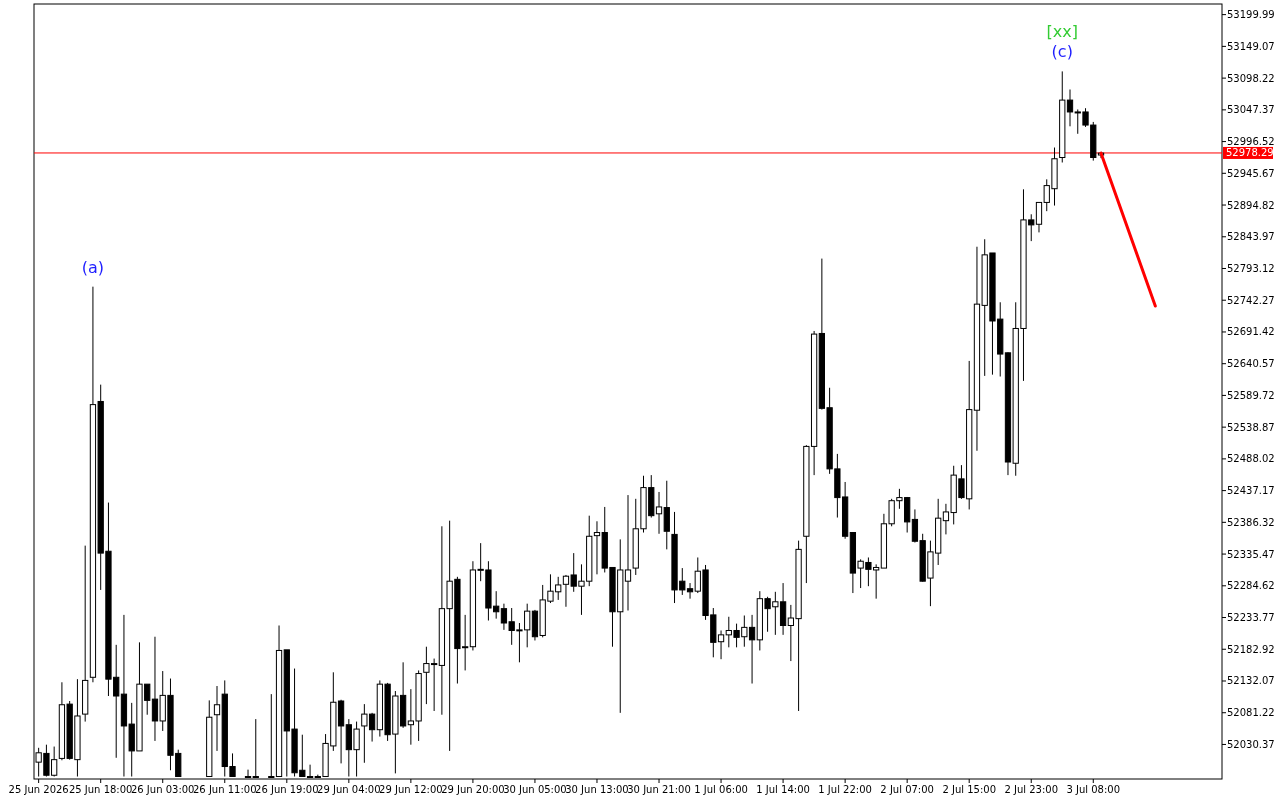  I want to click on annotation: (c), so click(1062, 52).